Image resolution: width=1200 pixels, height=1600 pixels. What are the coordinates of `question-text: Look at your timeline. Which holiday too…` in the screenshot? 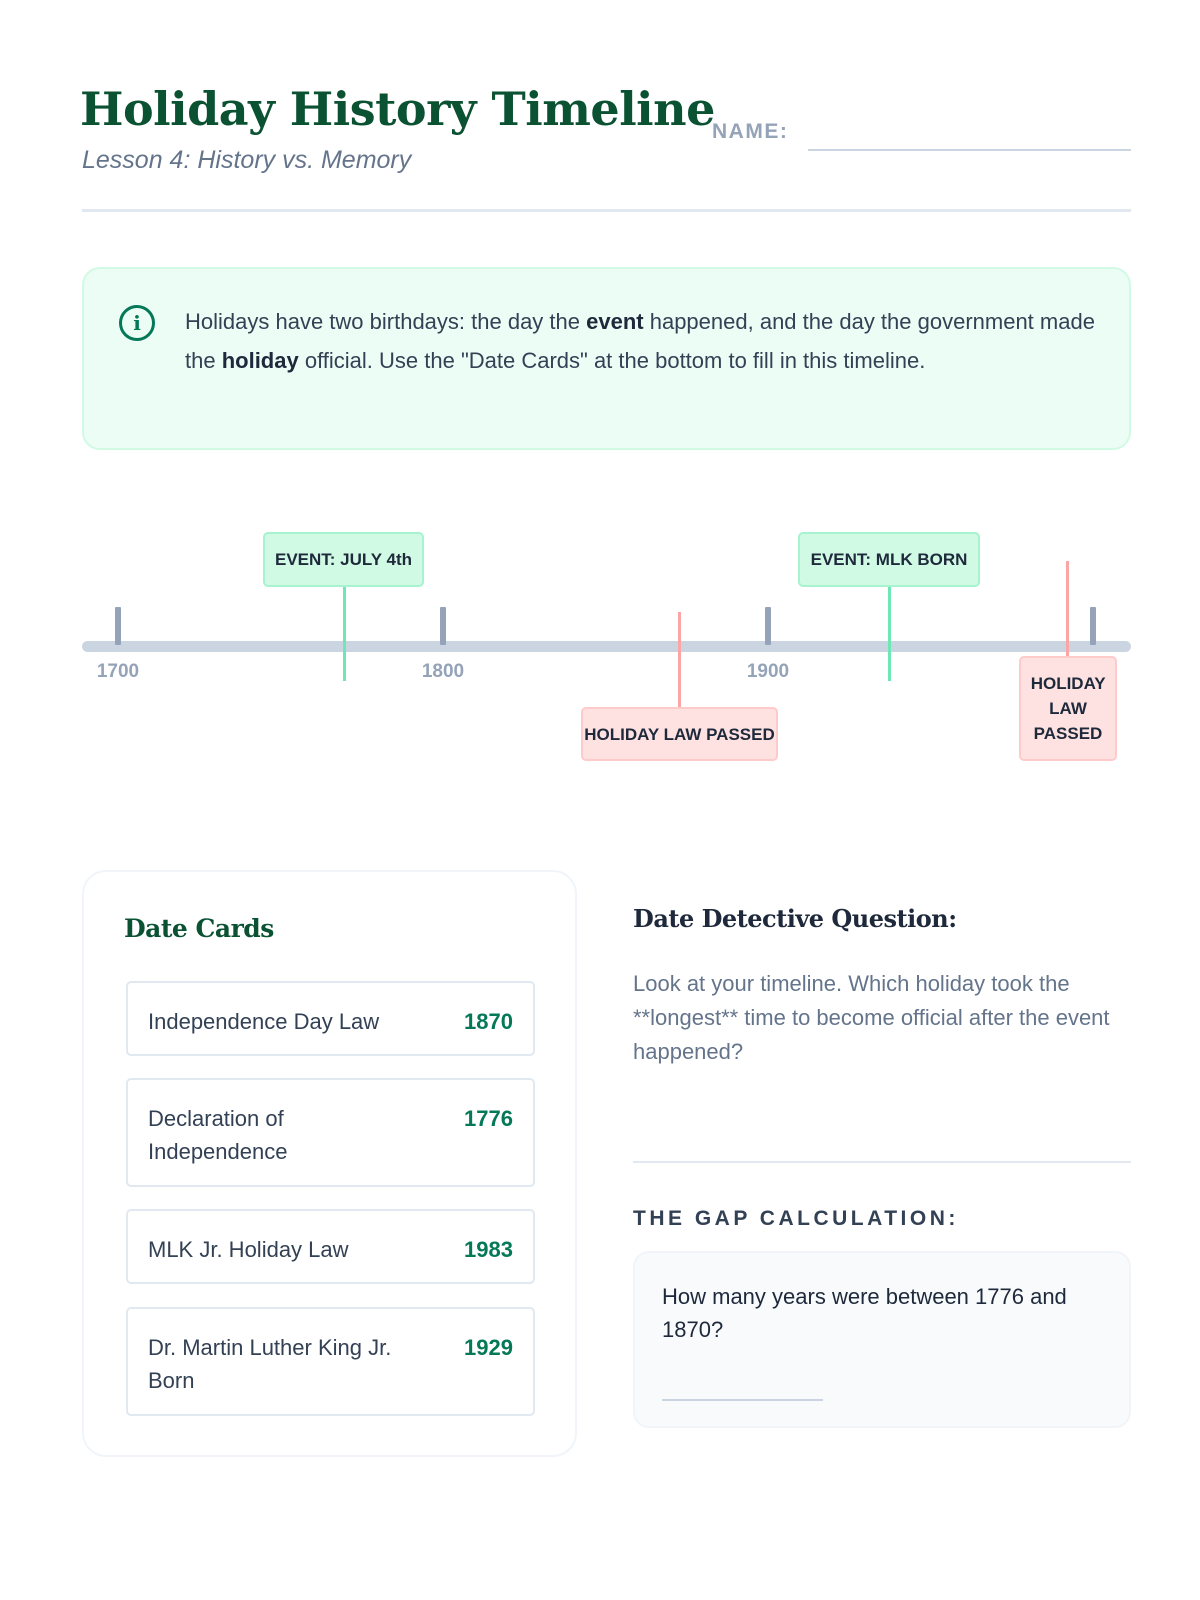 It's located at (871, 1017).